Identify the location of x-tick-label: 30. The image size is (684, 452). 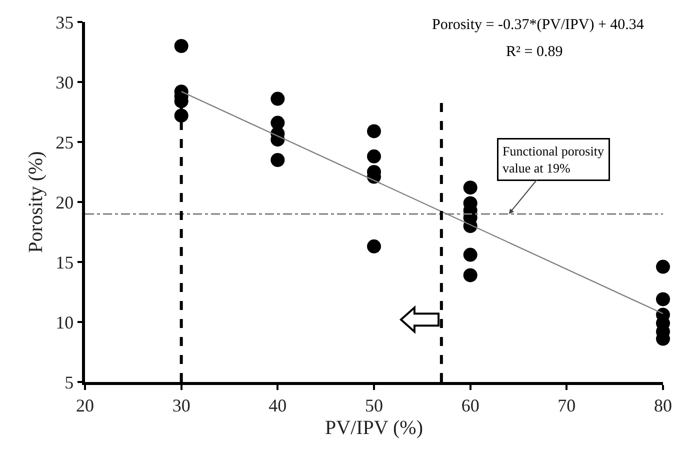
(181, 405).